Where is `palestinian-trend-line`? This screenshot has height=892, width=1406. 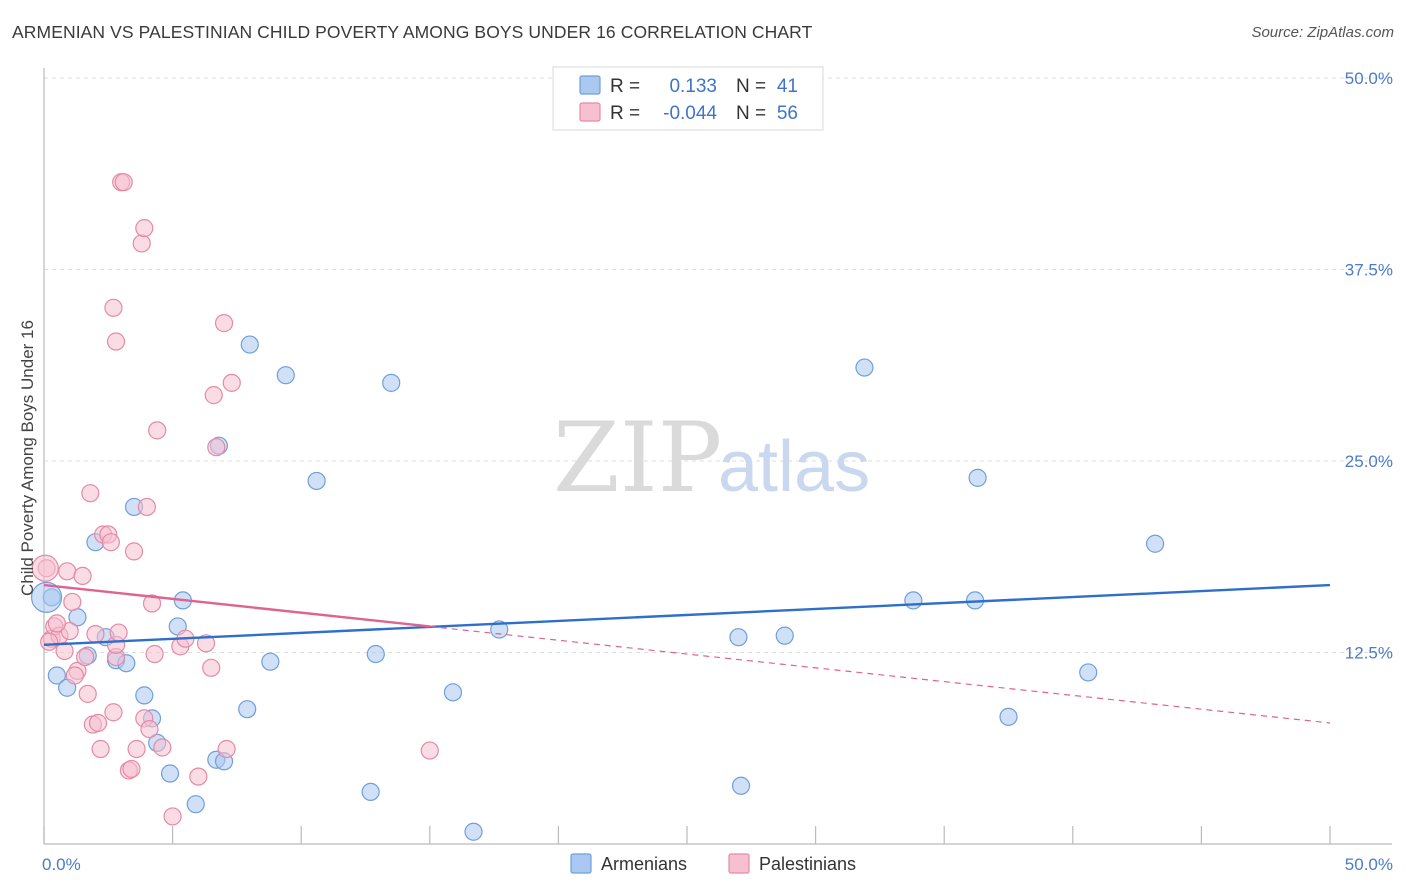 palestinian-trend-line is located at coordinates (236, 605).